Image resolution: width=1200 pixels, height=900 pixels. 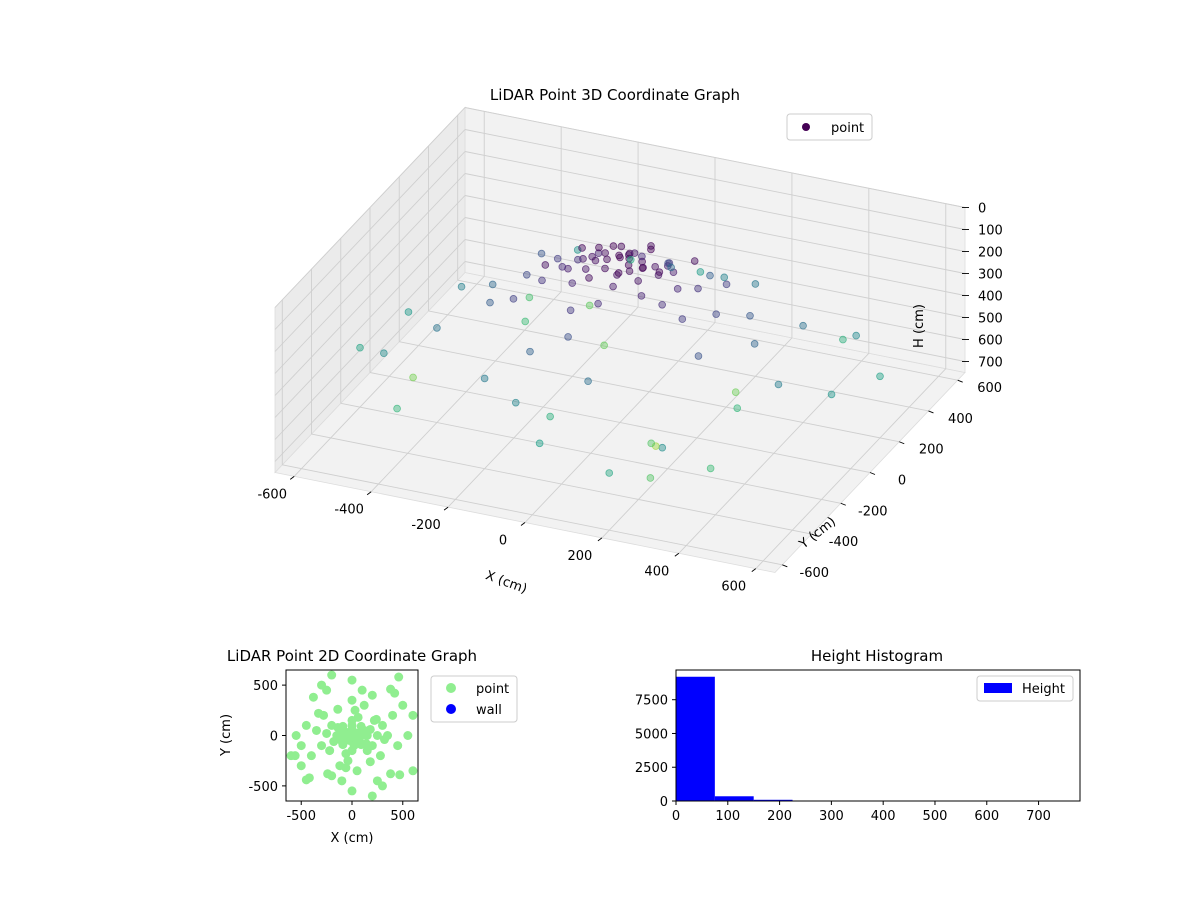 I want to click on x-tick-label-2d: -500, so click(x=301, y=816).